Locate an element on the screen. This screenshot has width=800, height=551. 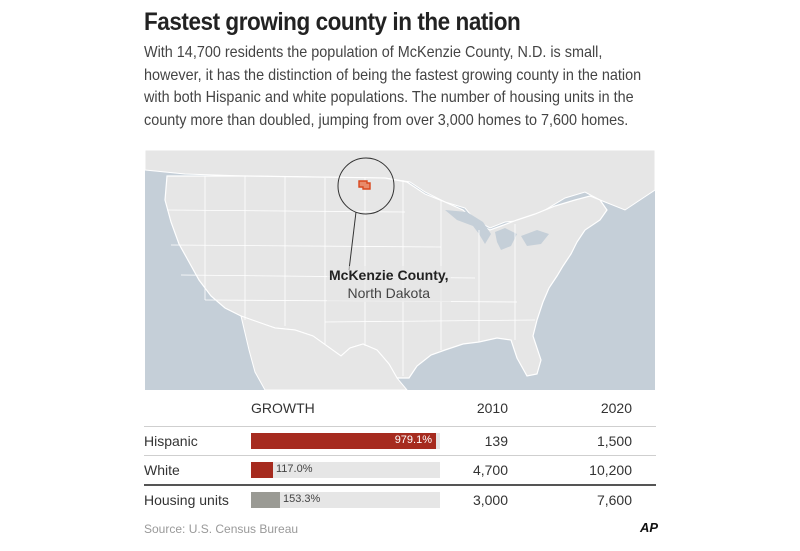
value-2010: 3,000 is located at coordinates (490, 500).